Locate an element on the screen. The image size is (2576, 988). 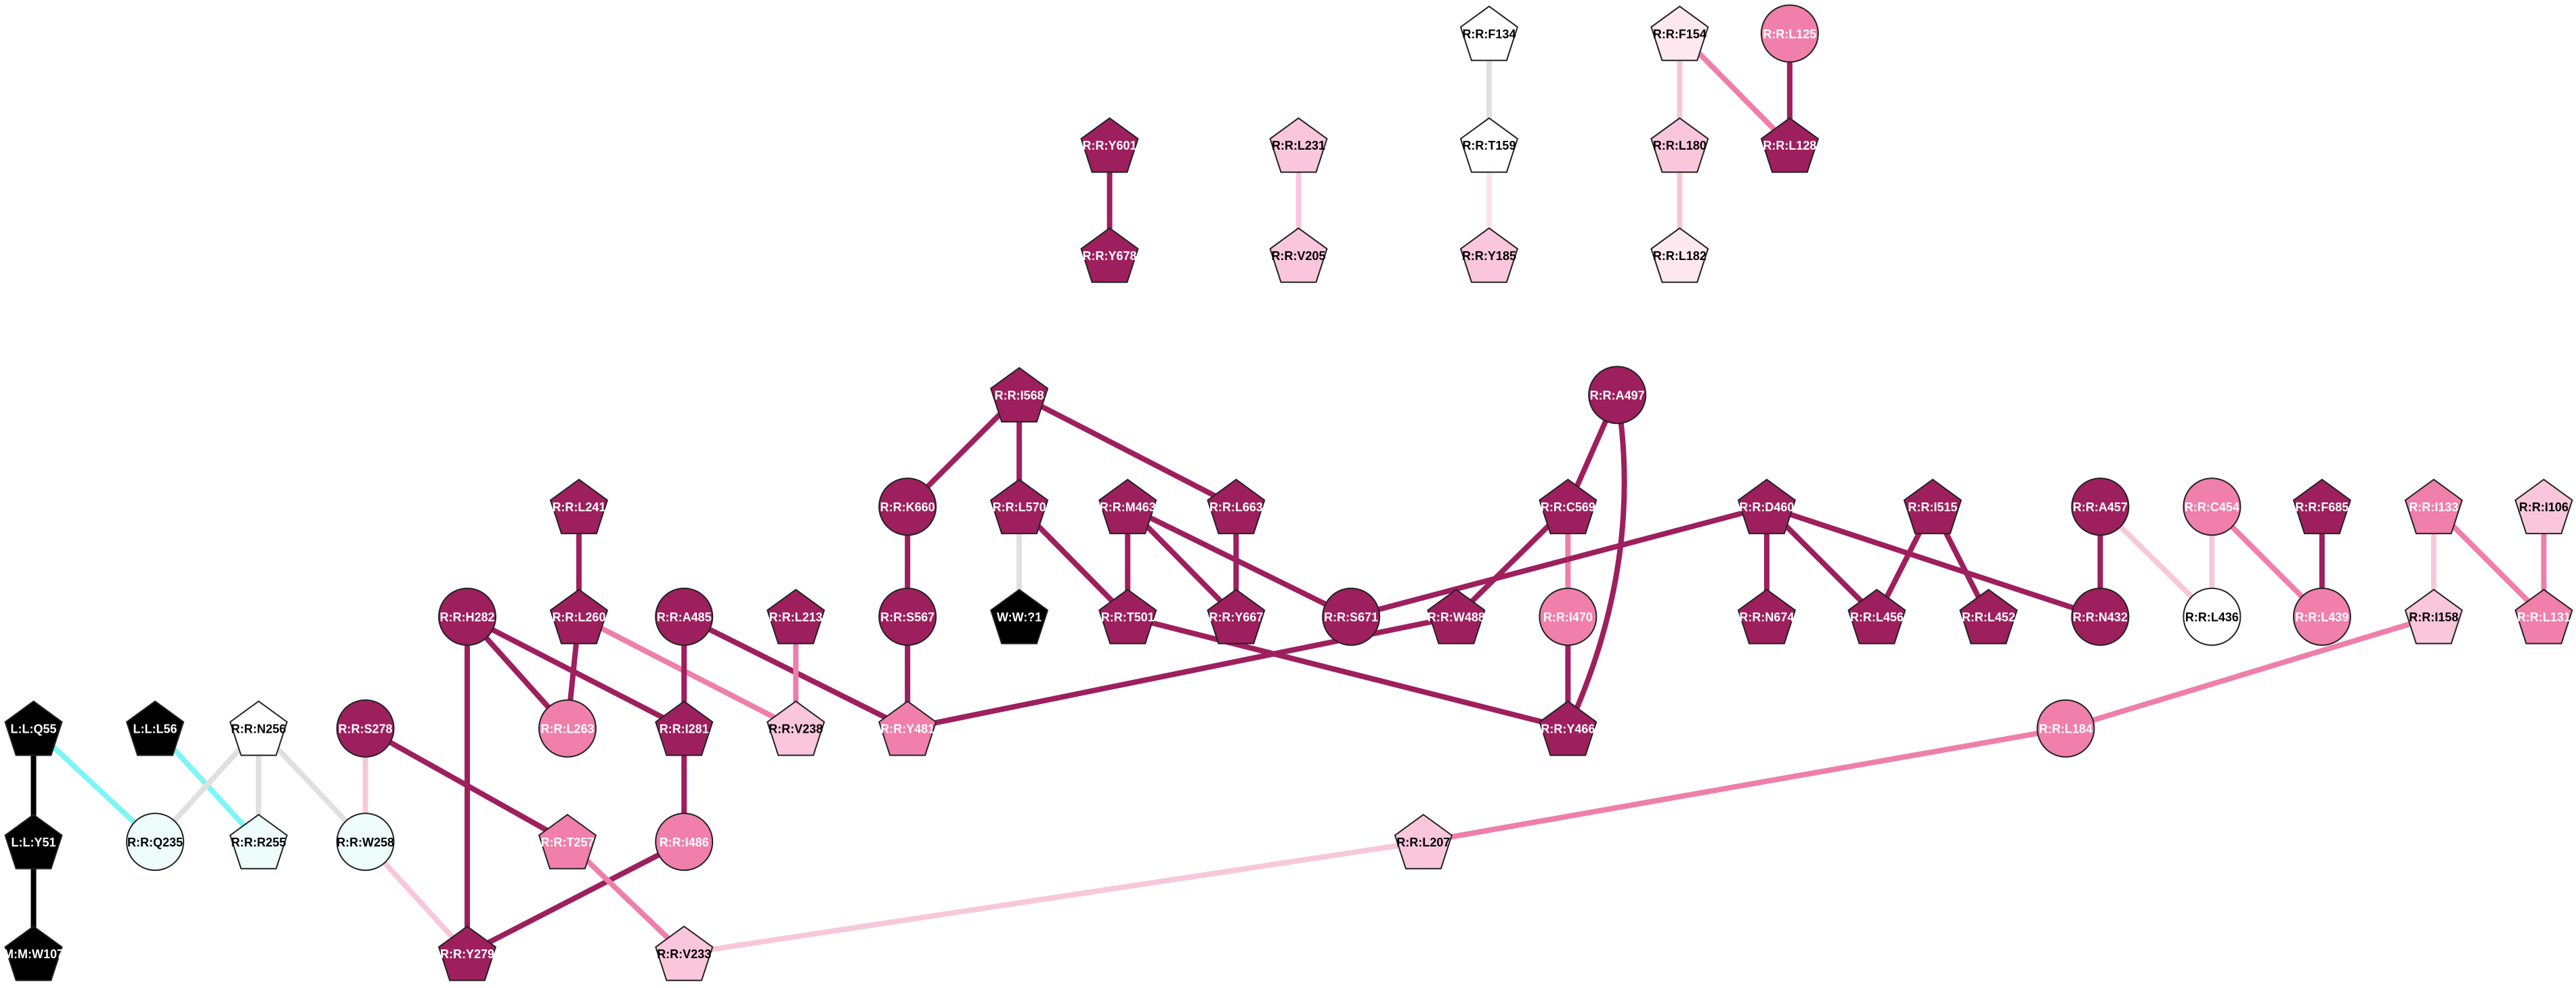
node-label: L:L:Y51 is located at coordinates (34, 842).